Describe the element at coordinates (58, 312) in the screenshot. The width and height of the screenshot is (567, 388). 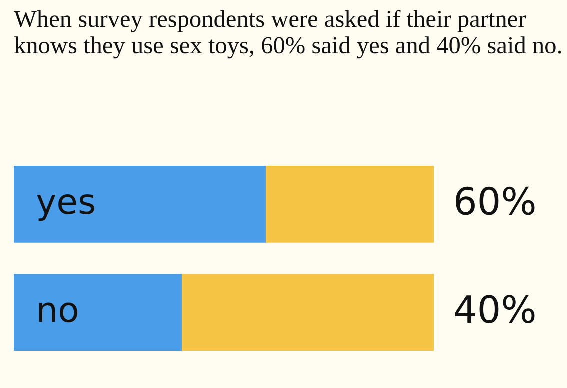
I see `y-tick-label: no` at that location.